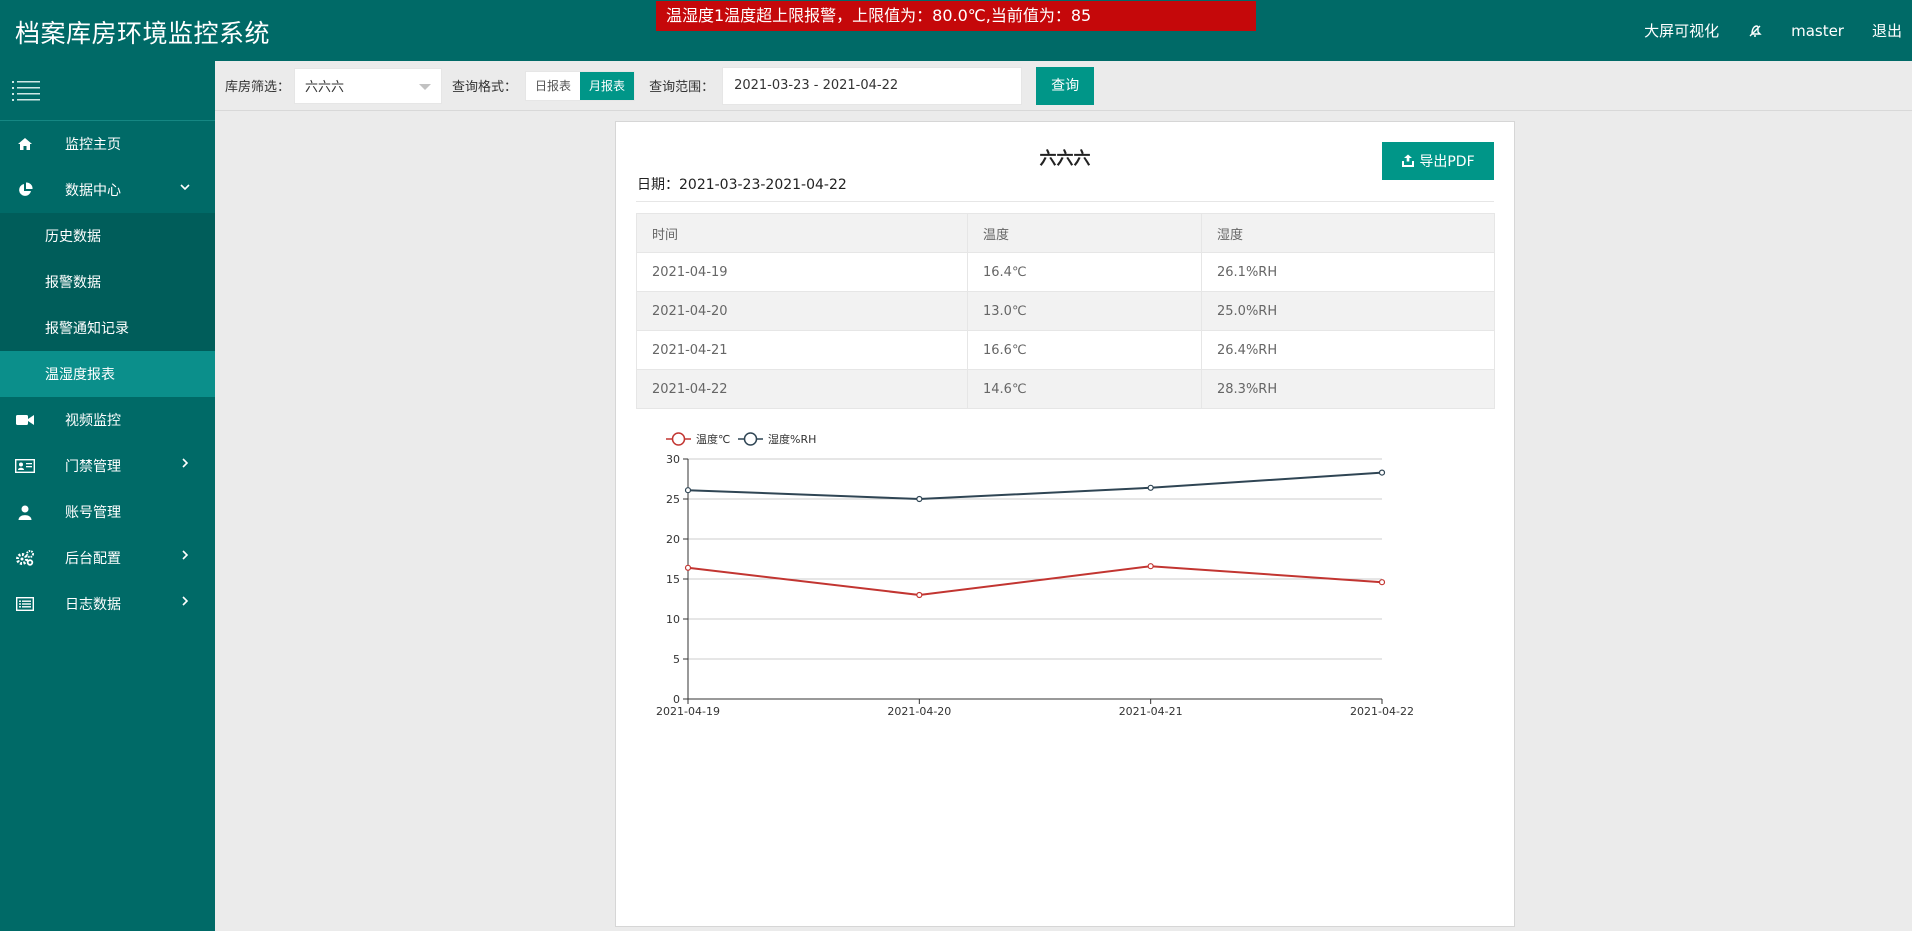 The height and width of the screenshot is (931, 1912). Describe the element at coordinates (26, 90) in the screenshot. I see `menu-icon` at that location.